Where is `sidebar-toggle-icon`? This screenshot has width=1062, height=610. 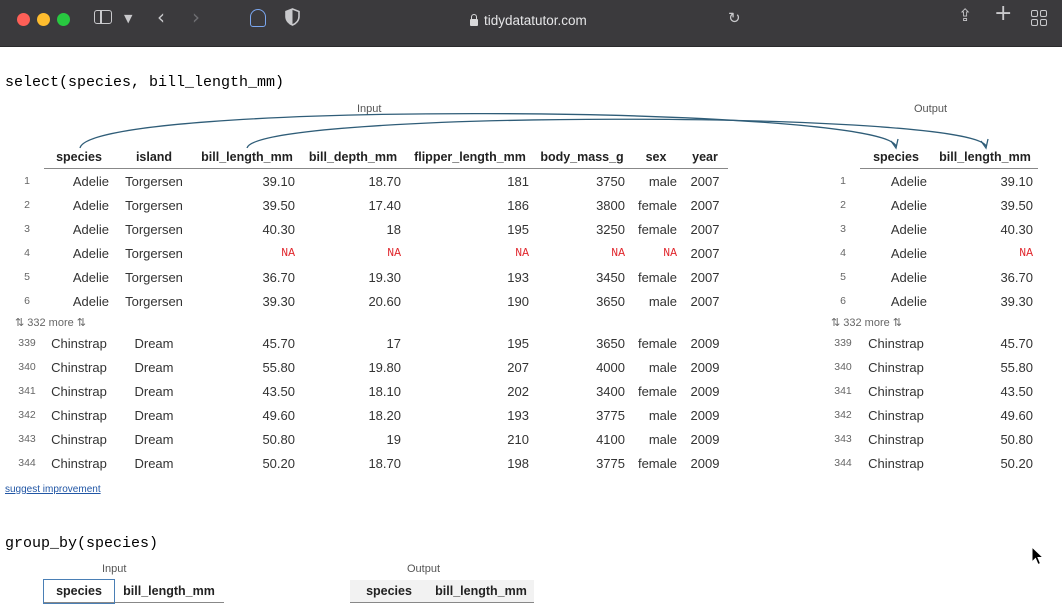 sidebar-toggle-icon is located at coordinates (103, 17).